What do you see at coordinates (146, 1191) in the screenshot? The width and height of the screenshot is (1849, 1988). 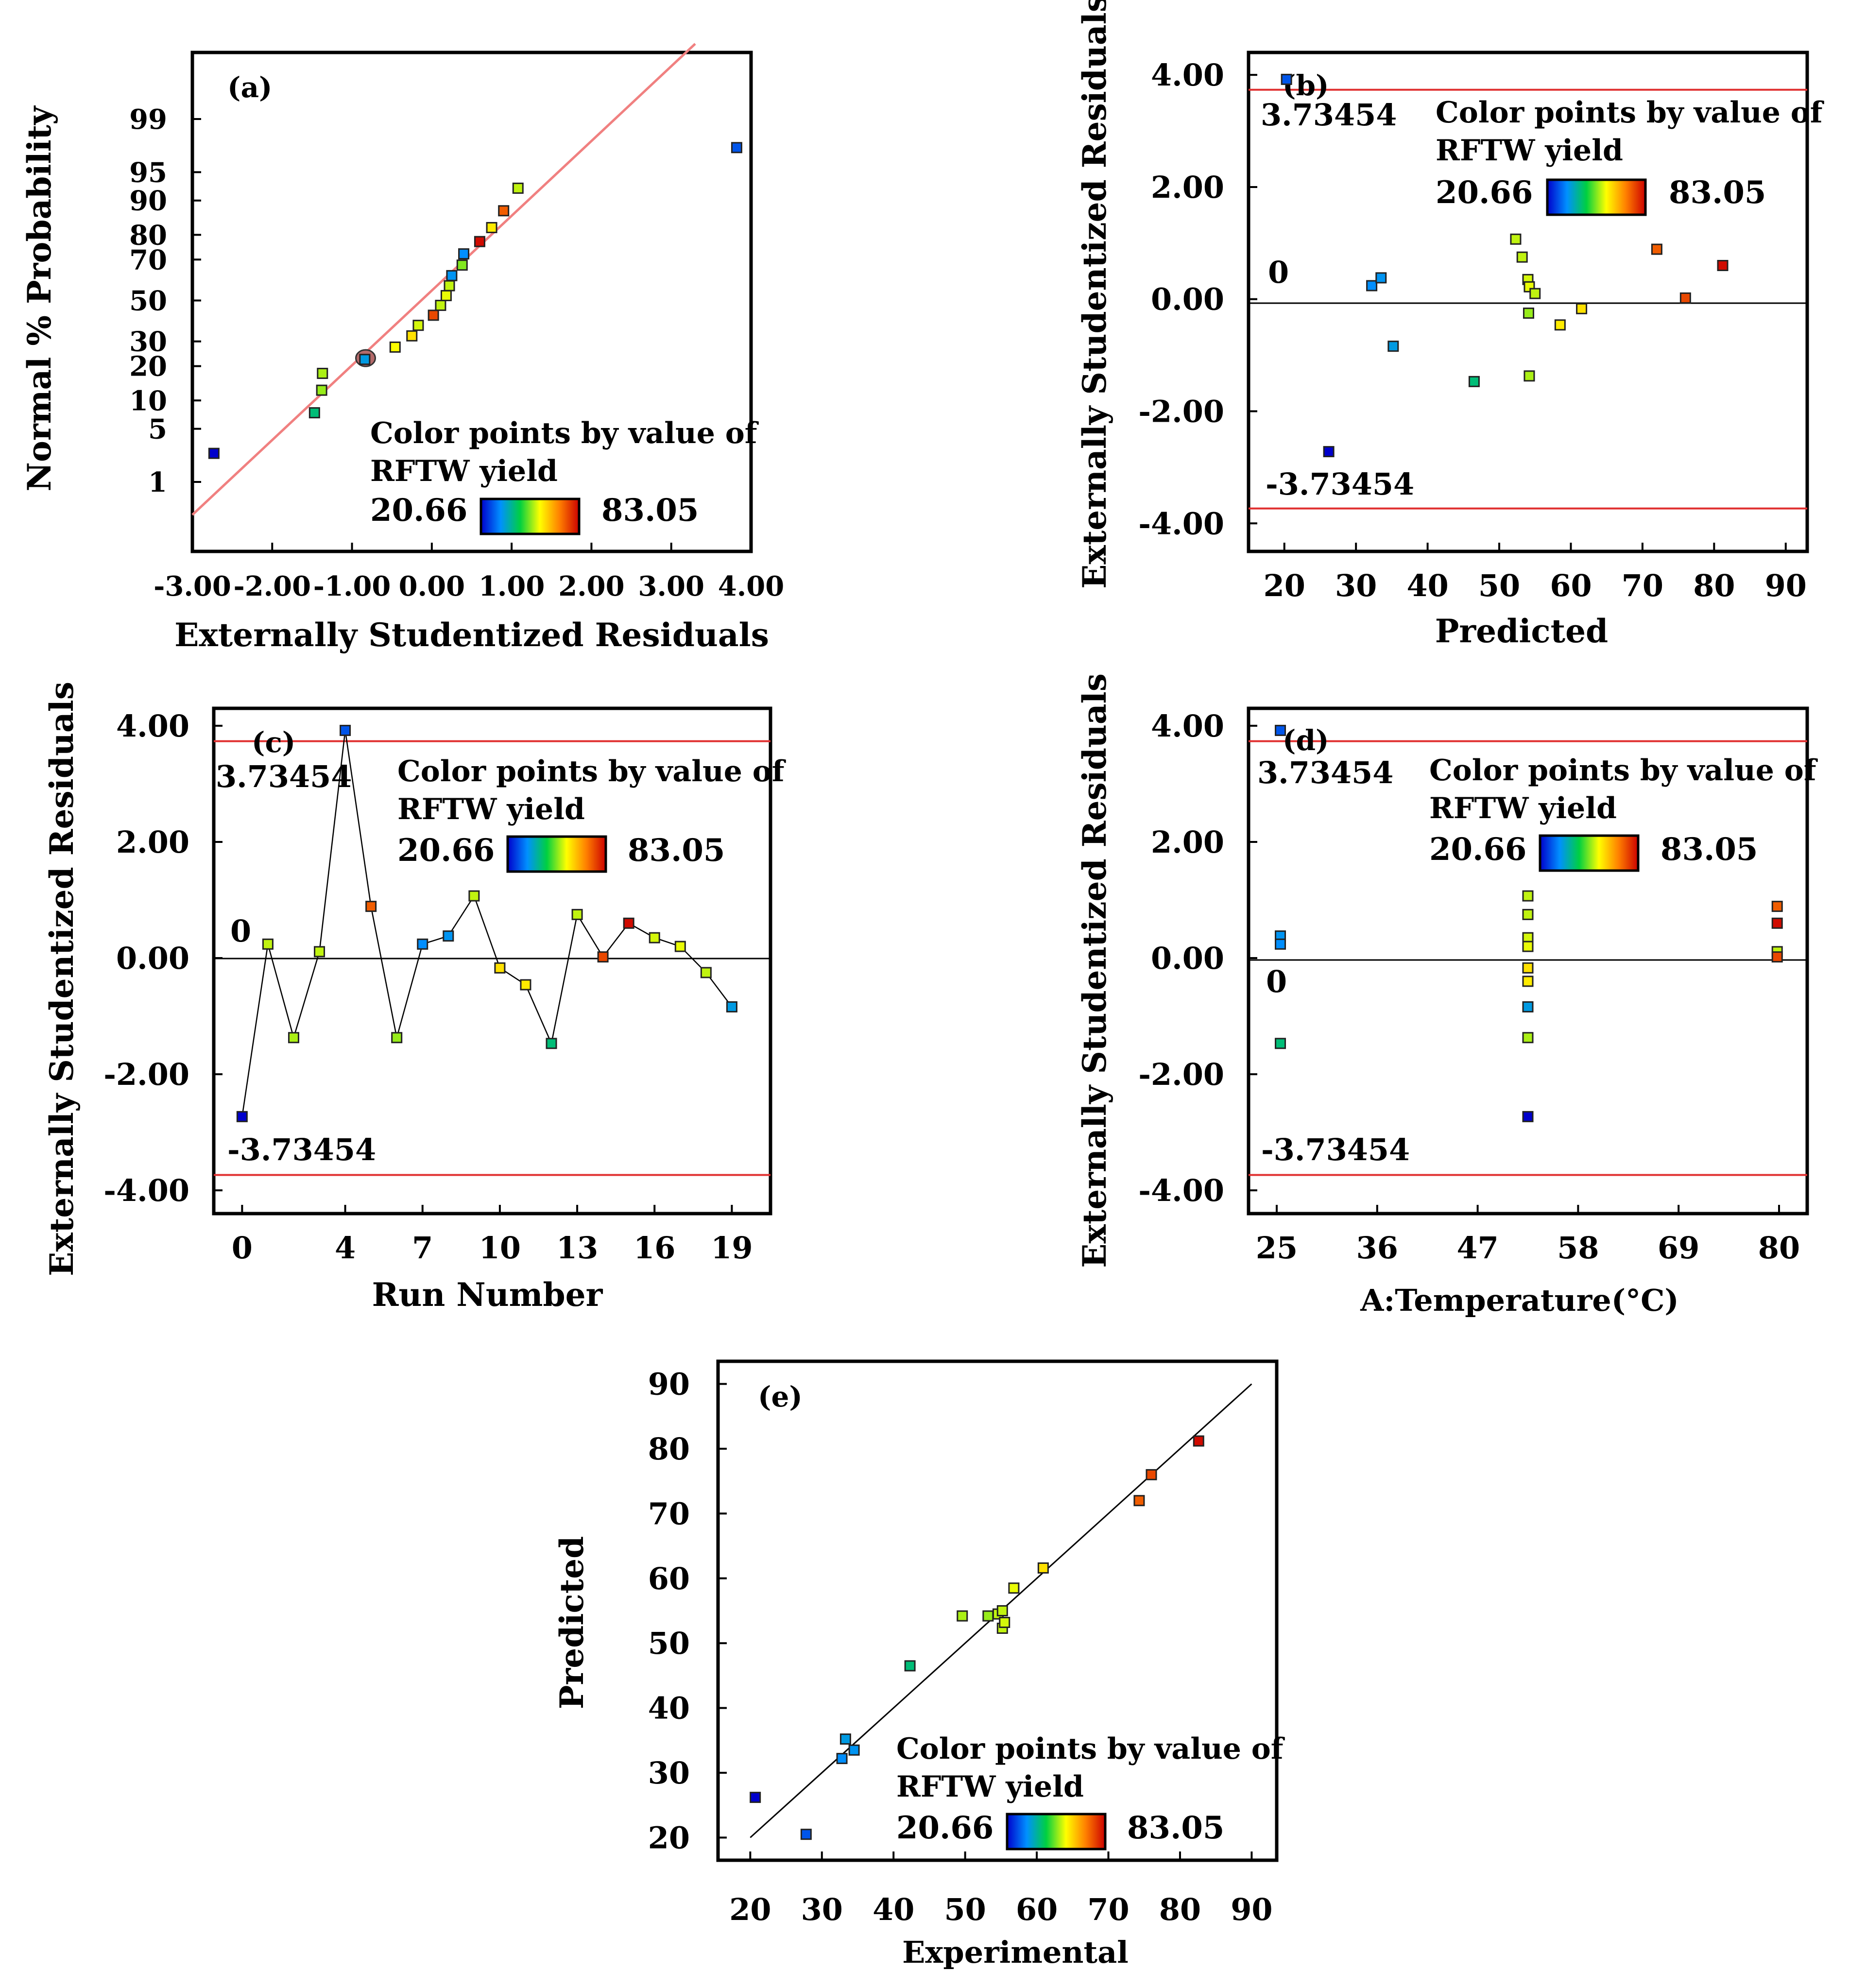 I see `panel-c-y-tick-label: -4.00` at bounding box center [146, 1191].